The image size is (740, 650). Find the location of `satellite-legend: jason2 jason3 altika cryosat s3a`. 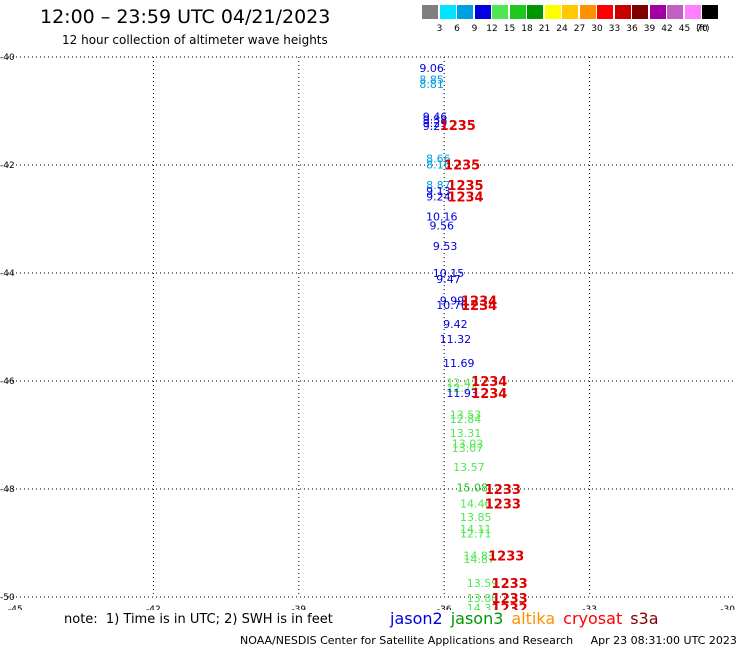

satellite-legend: jason2 jason3 altika cryosat s3a is located at coordinates (528, 618).